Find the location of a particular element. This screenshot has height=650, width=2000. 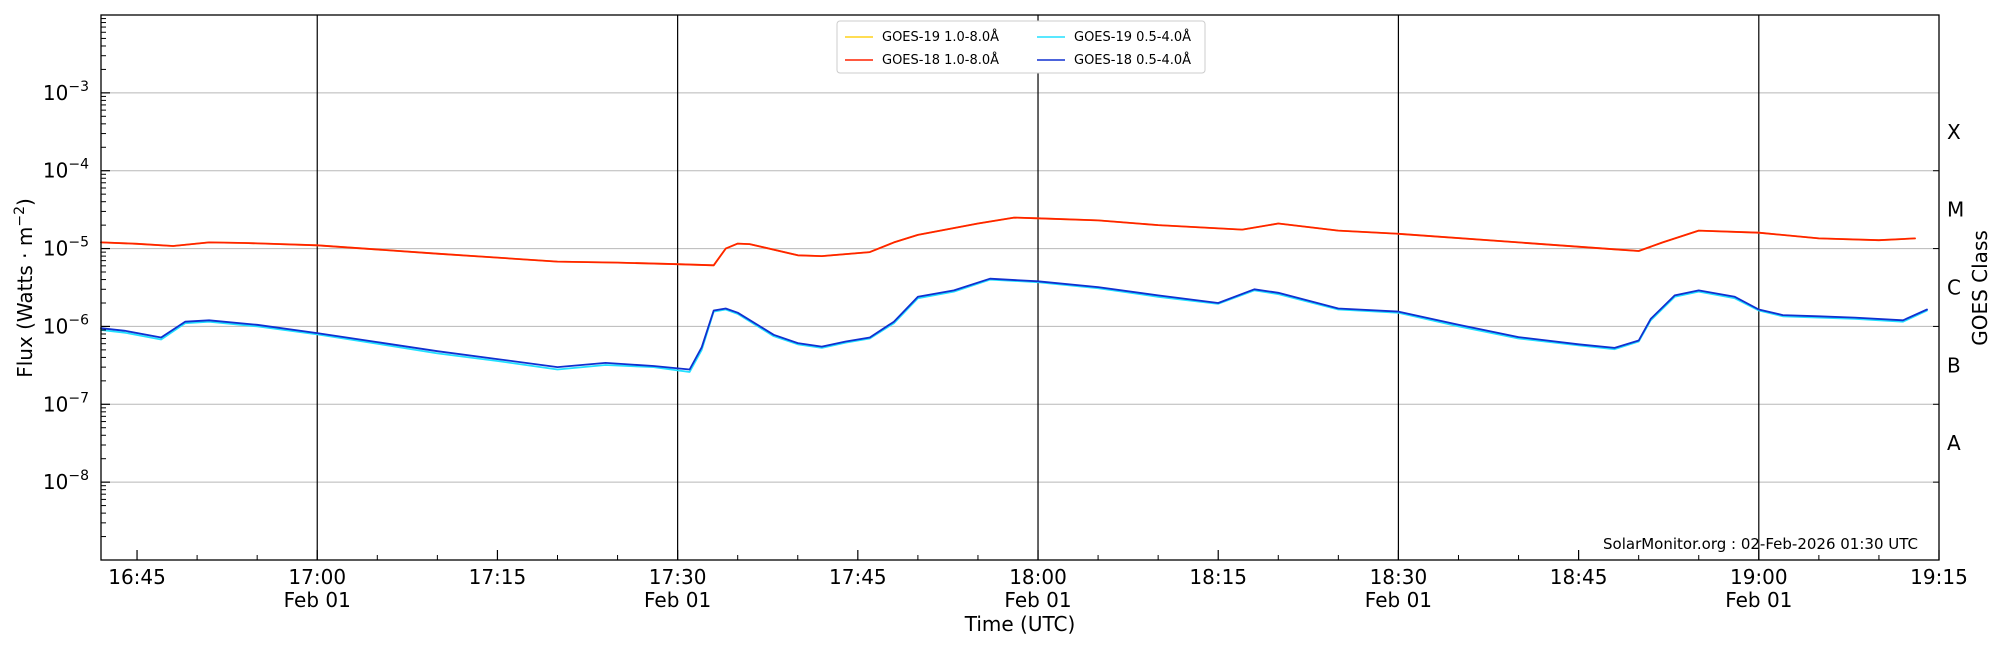

legend-label-goes19-long: GOES-19 1.0-8.0Å is located at coordinates (940, 37).